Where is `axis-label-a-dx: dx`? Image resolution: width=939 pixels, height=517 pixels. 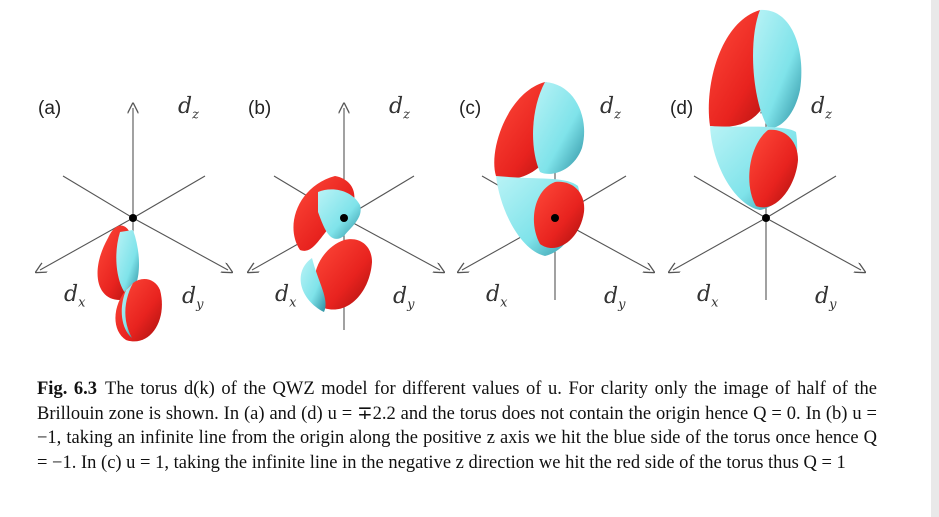
axis-label-a-dx: dx is located at coordinates (75, 296).